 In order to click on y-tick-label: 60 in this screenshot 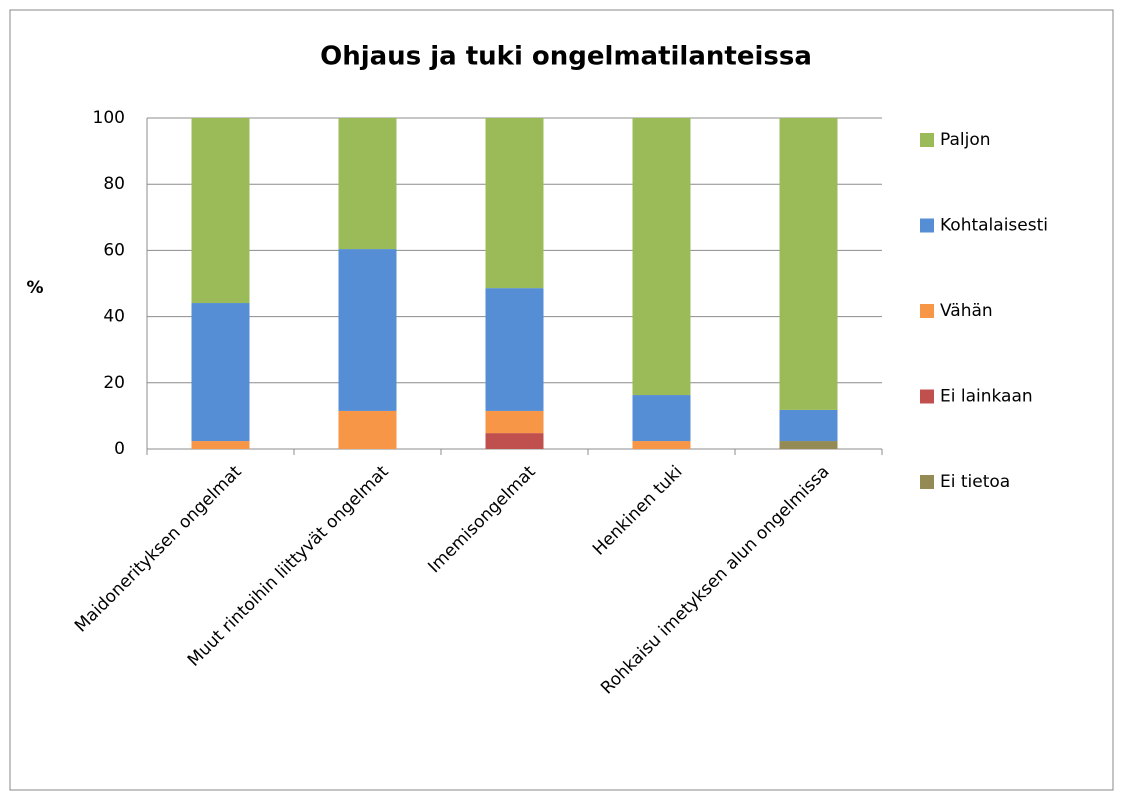, I will do `click(114, 250)`.